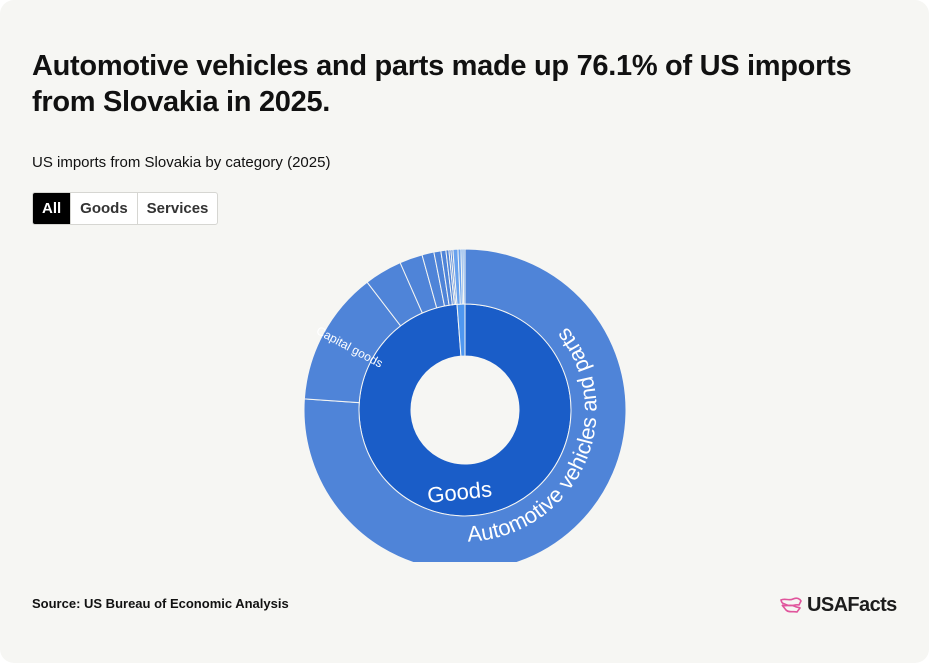  What do you see at coordinates (104, 208) in the screenshot?
I see `tab-goods: Goods` at bounding box center [104, 208].